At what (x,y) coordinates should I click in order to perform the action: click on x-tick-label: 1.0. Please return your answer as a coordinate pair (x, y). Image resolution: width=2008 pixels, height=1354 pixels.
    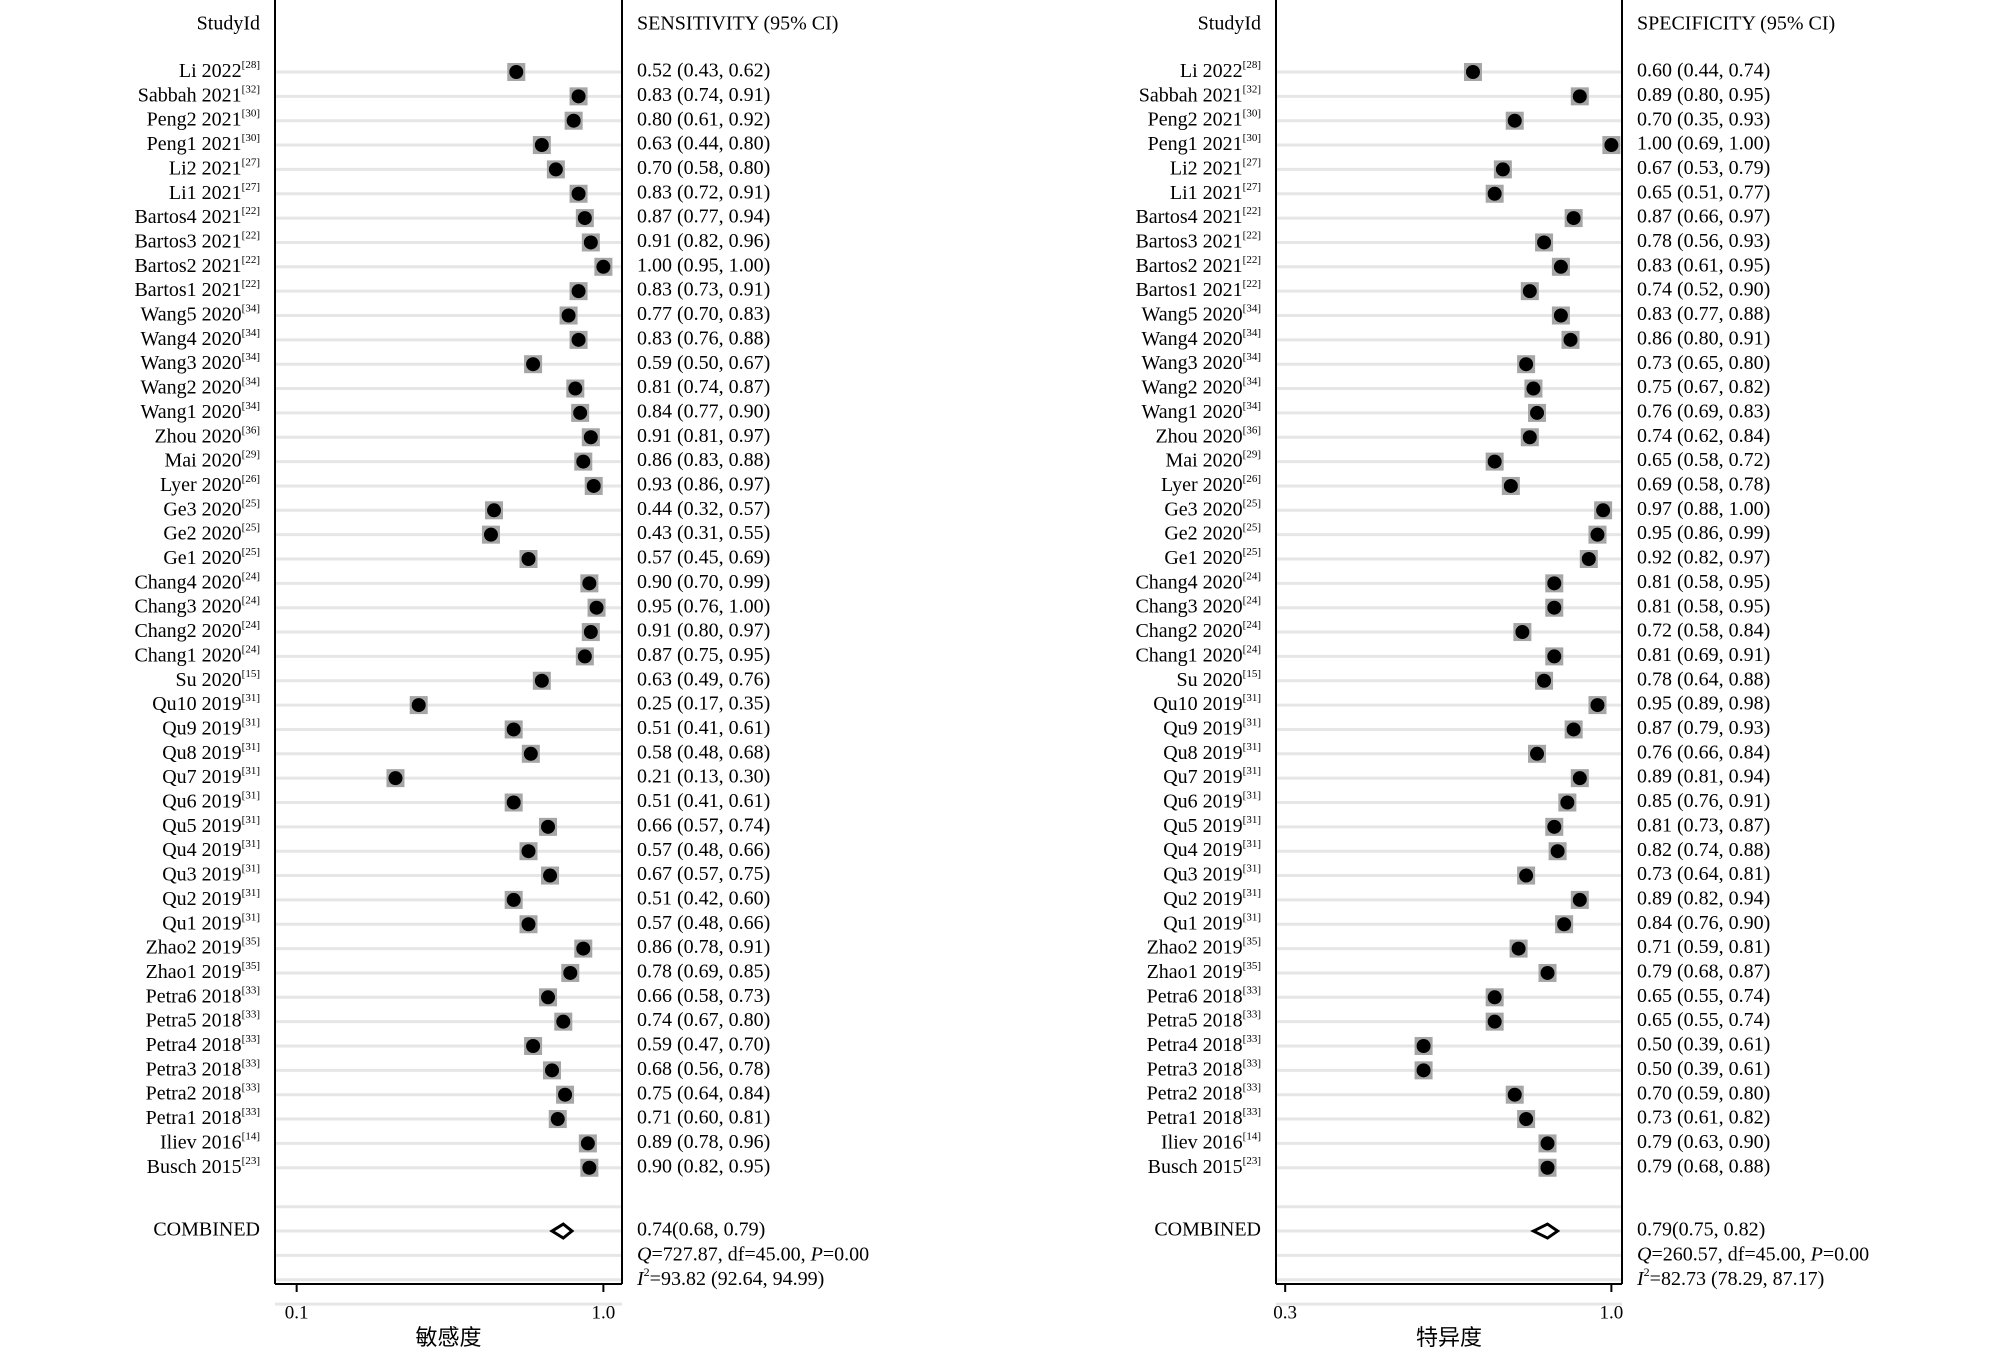
    Looking at the image, I should click on (604, 1312).